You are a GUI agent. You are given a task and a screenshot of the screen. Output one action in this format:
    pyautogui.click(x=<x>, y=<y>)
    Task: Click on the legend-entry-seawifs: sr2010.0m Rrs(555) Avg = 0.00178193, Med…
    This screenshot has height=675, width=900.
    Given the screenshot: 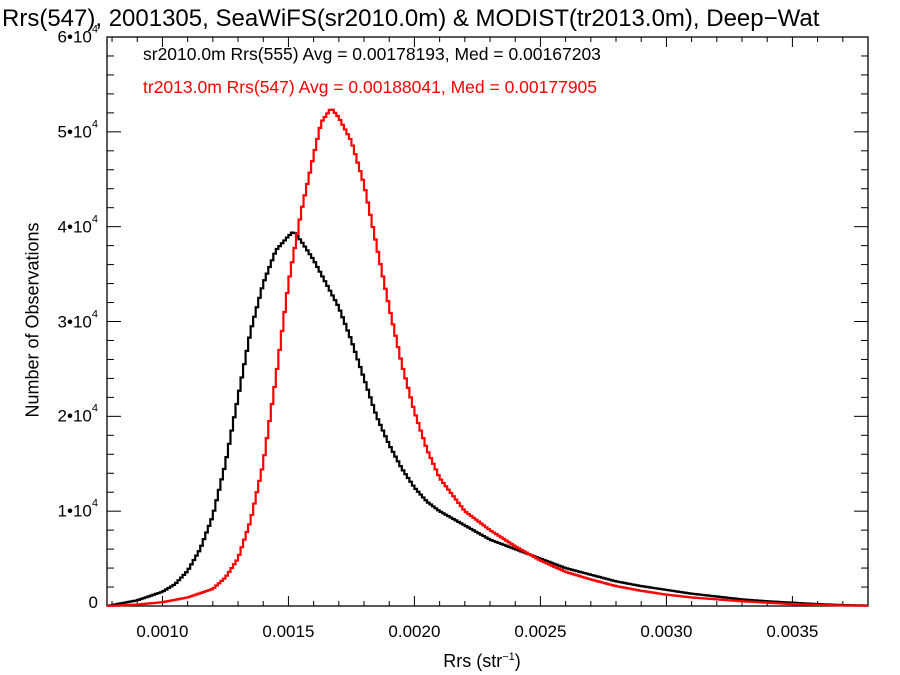 What is the action you would take?
    pyautogui.click(x=372, y=54)
    